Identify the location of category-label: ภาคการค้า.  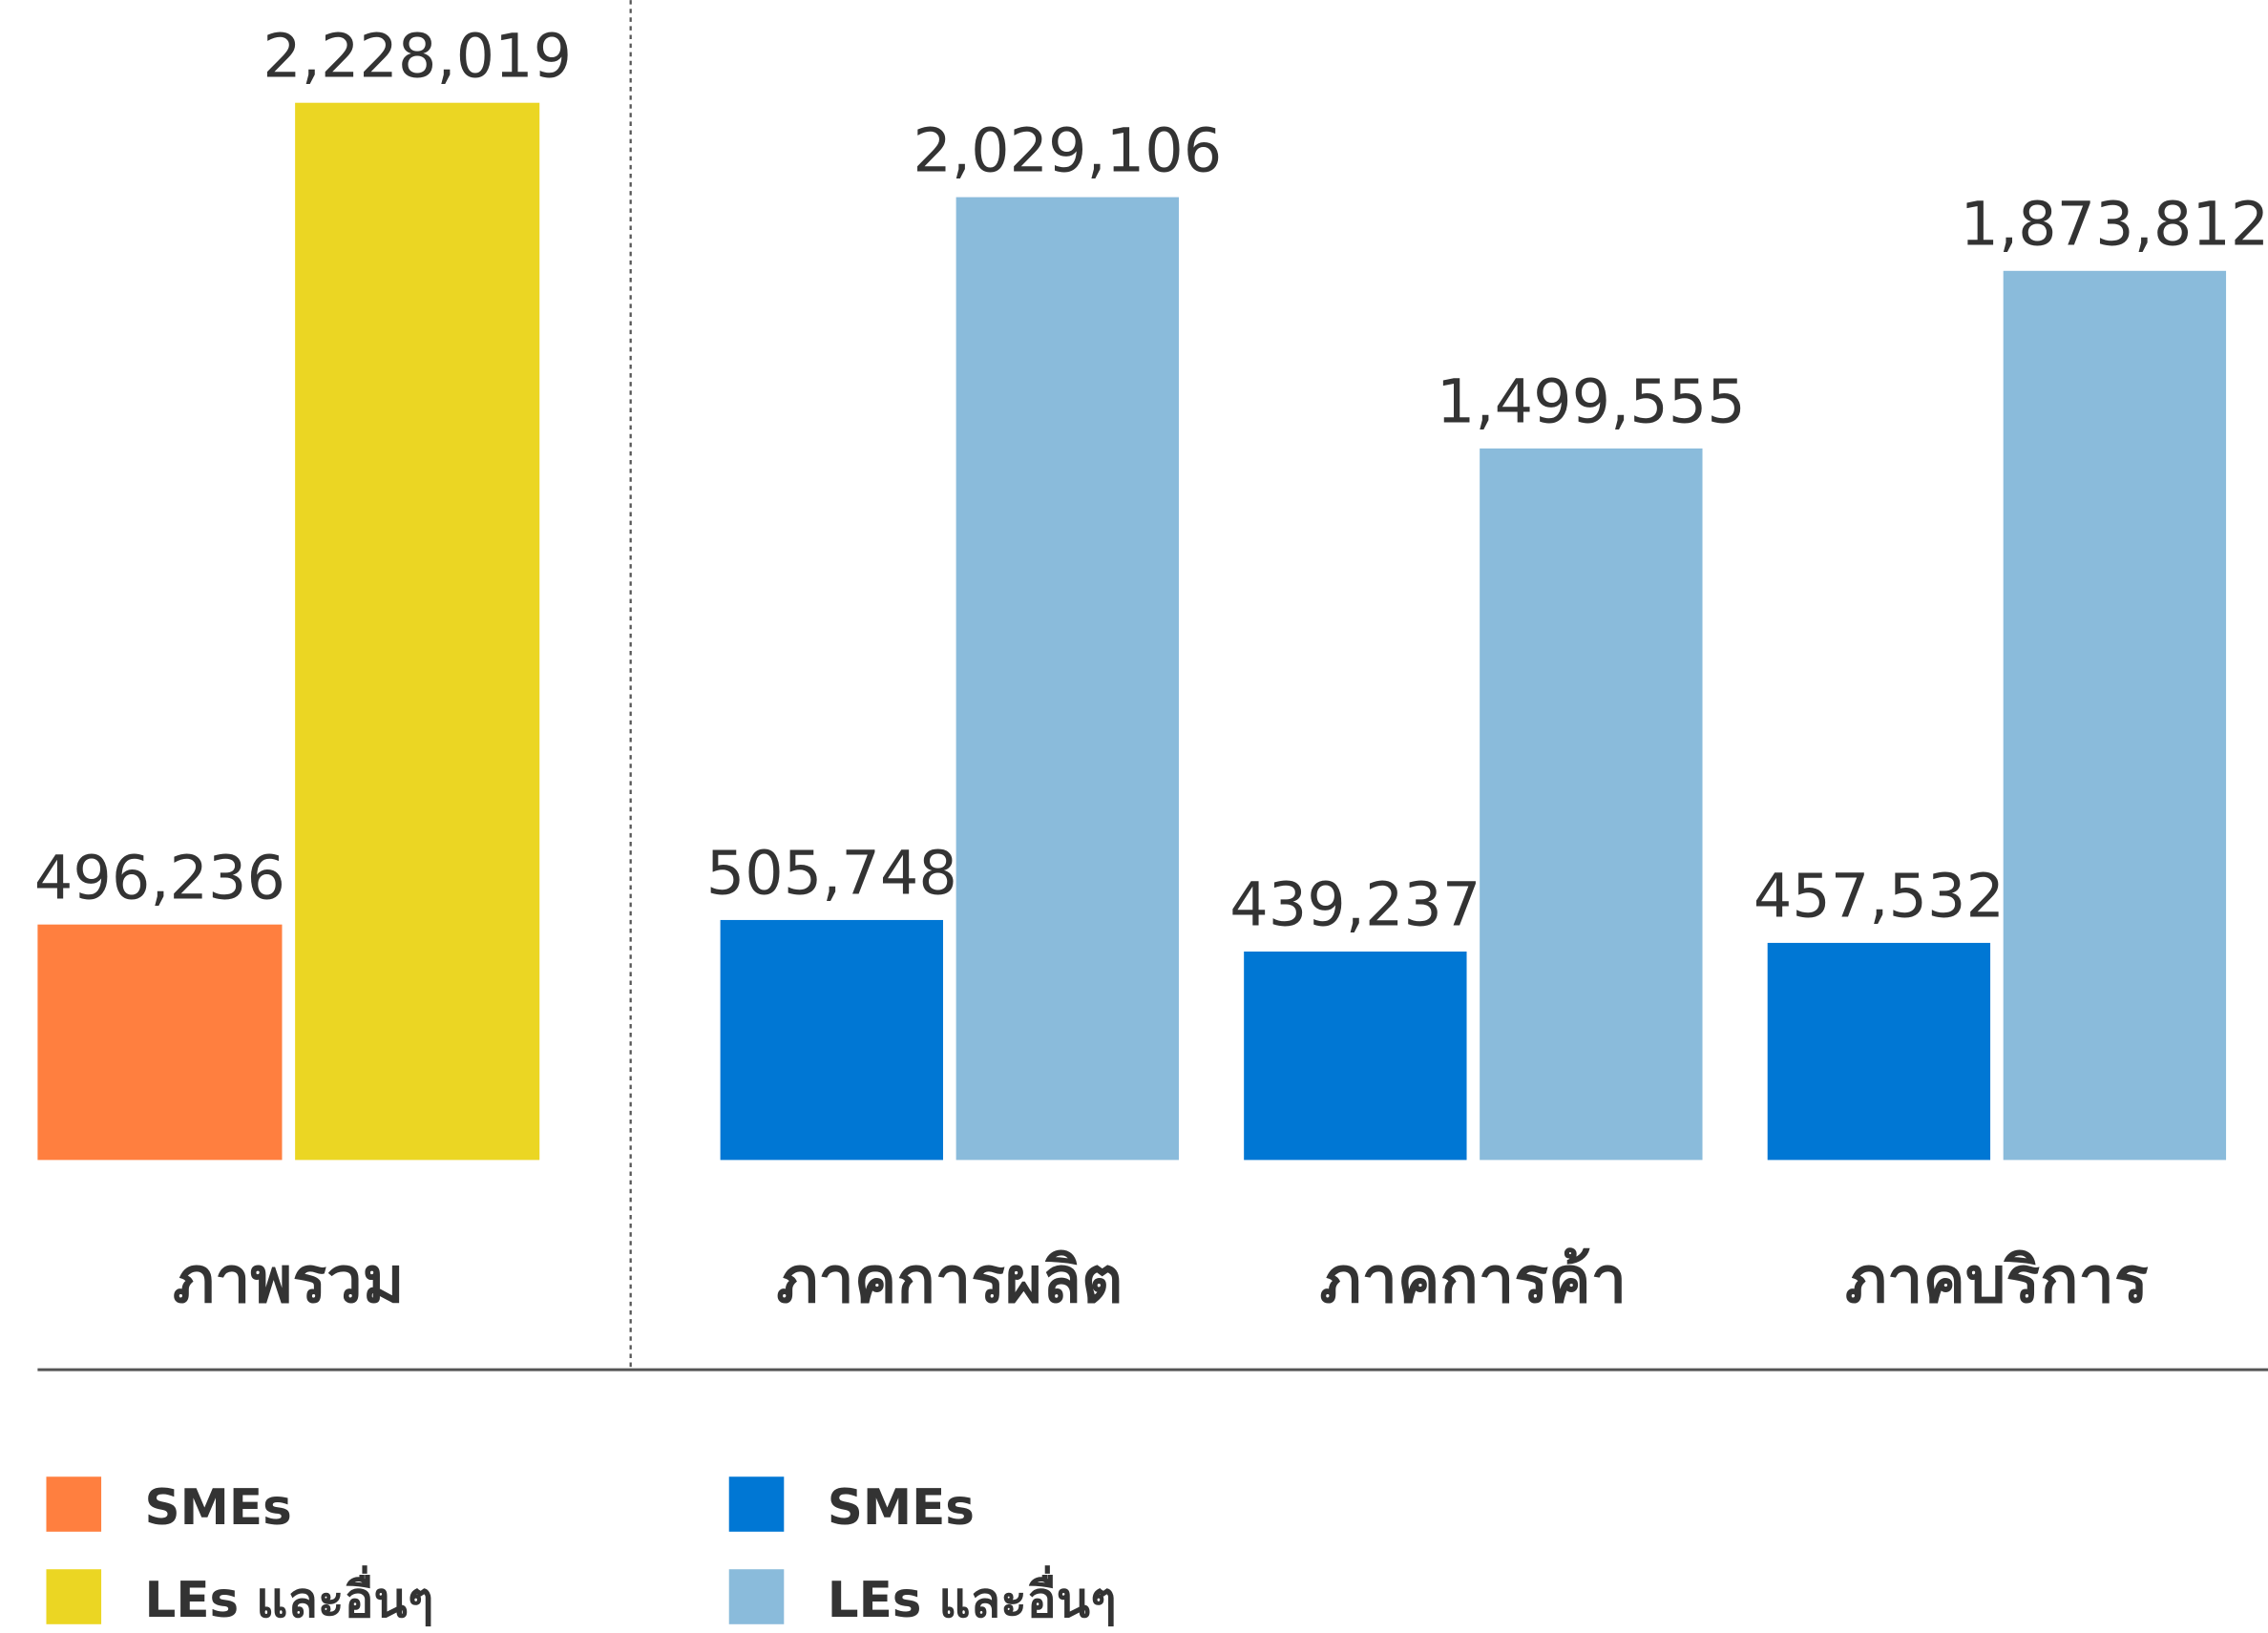
(1474, 1280).